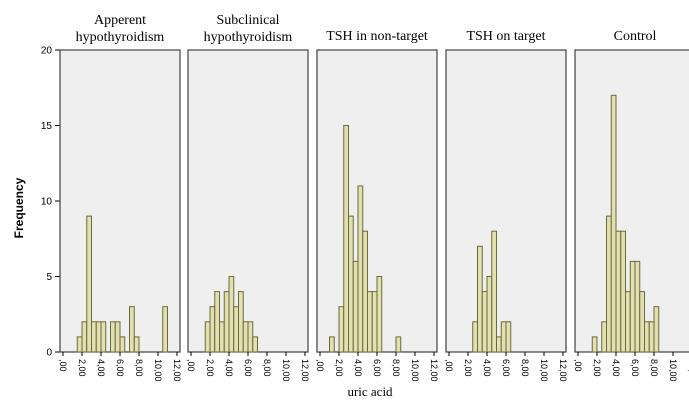 This screenshot has height=401, width=689. I want to click on panel-title: TSH on target, so click(505, 36).